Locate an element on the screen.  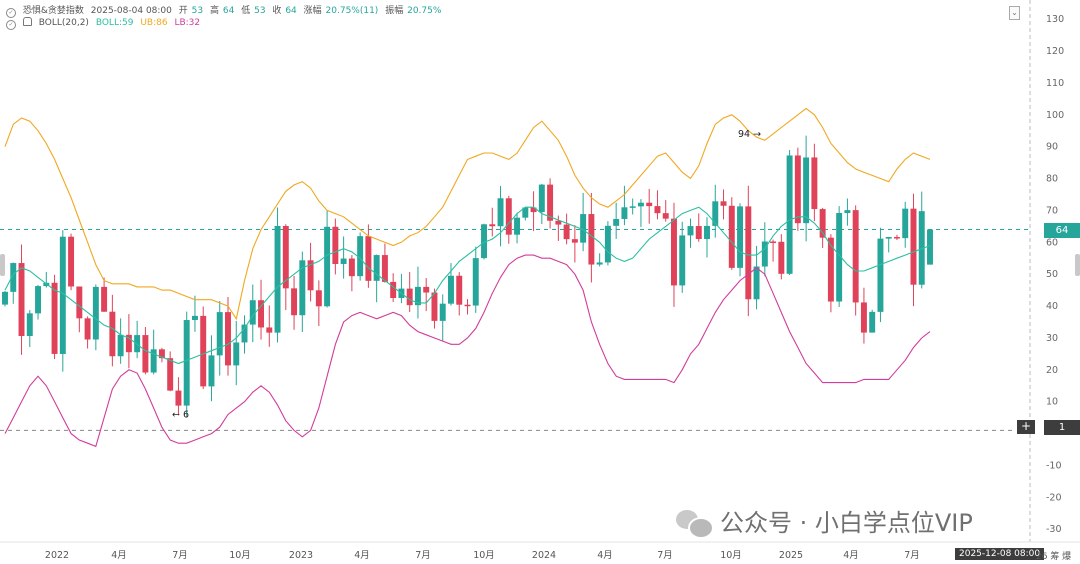
high-label: 高 is located at coordinates (214, 11).